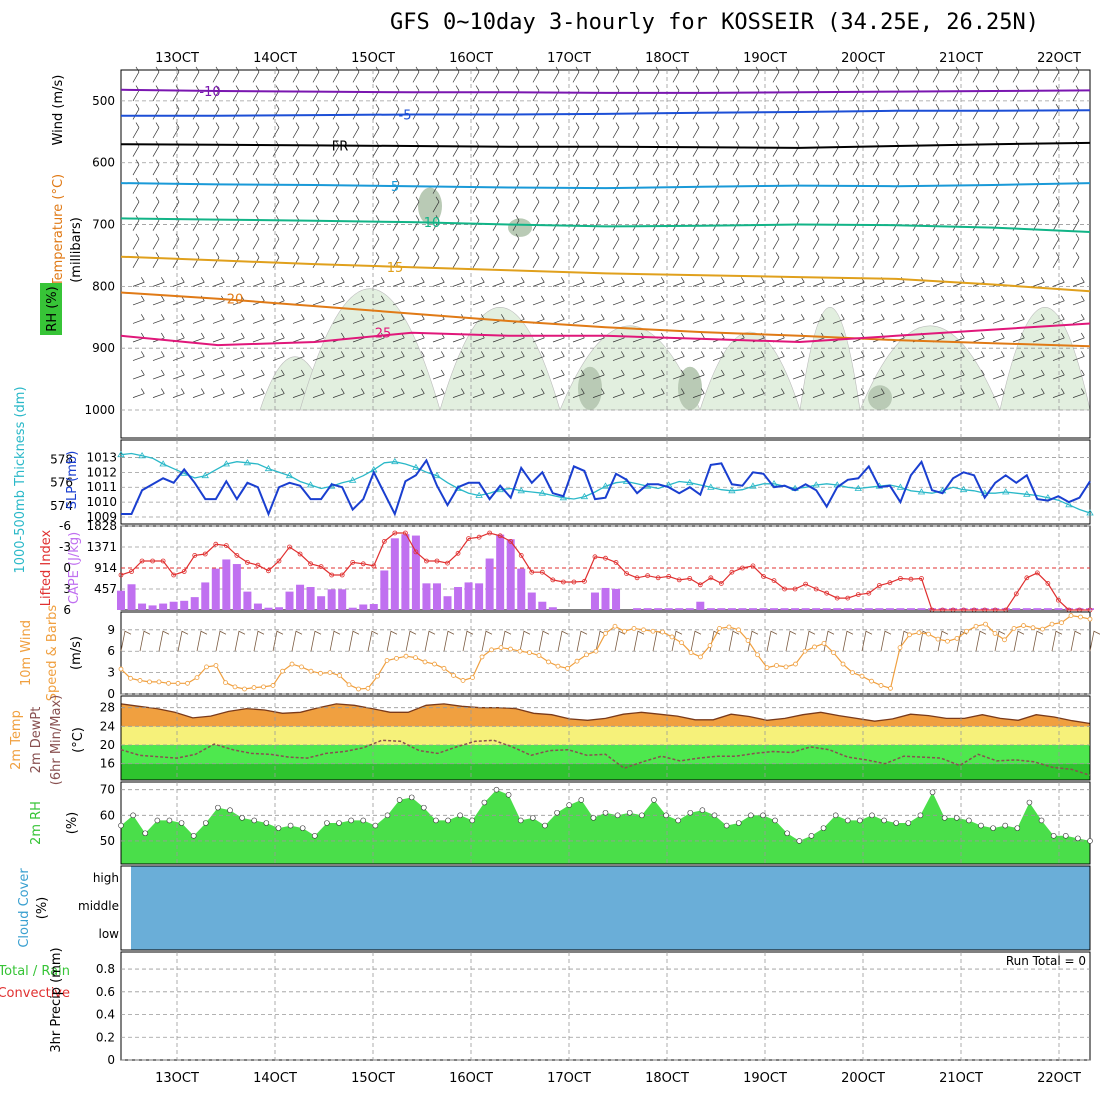 The width and height of the screenshot is (1100, 1100). Describe the element at coordinates (520, 227) in the screenshot. I see `rh-dark-area` at that location.